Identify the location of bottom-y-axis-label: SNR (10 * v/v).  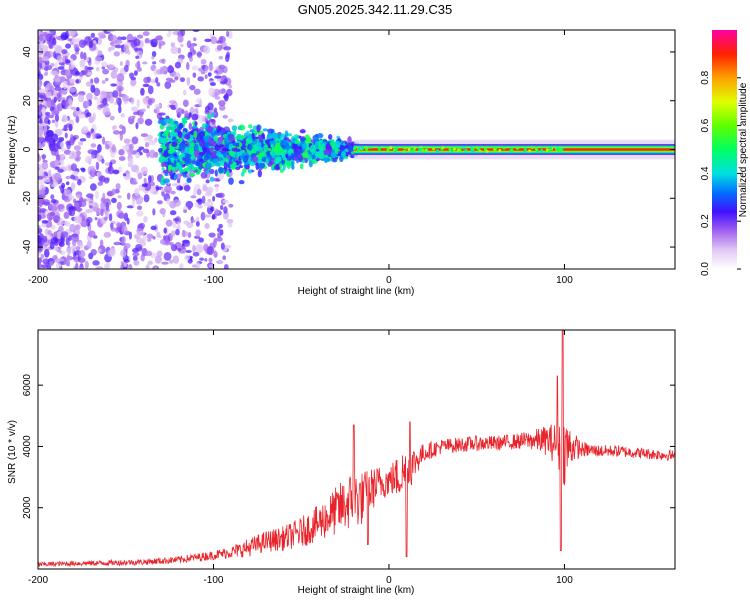
(12, 452).